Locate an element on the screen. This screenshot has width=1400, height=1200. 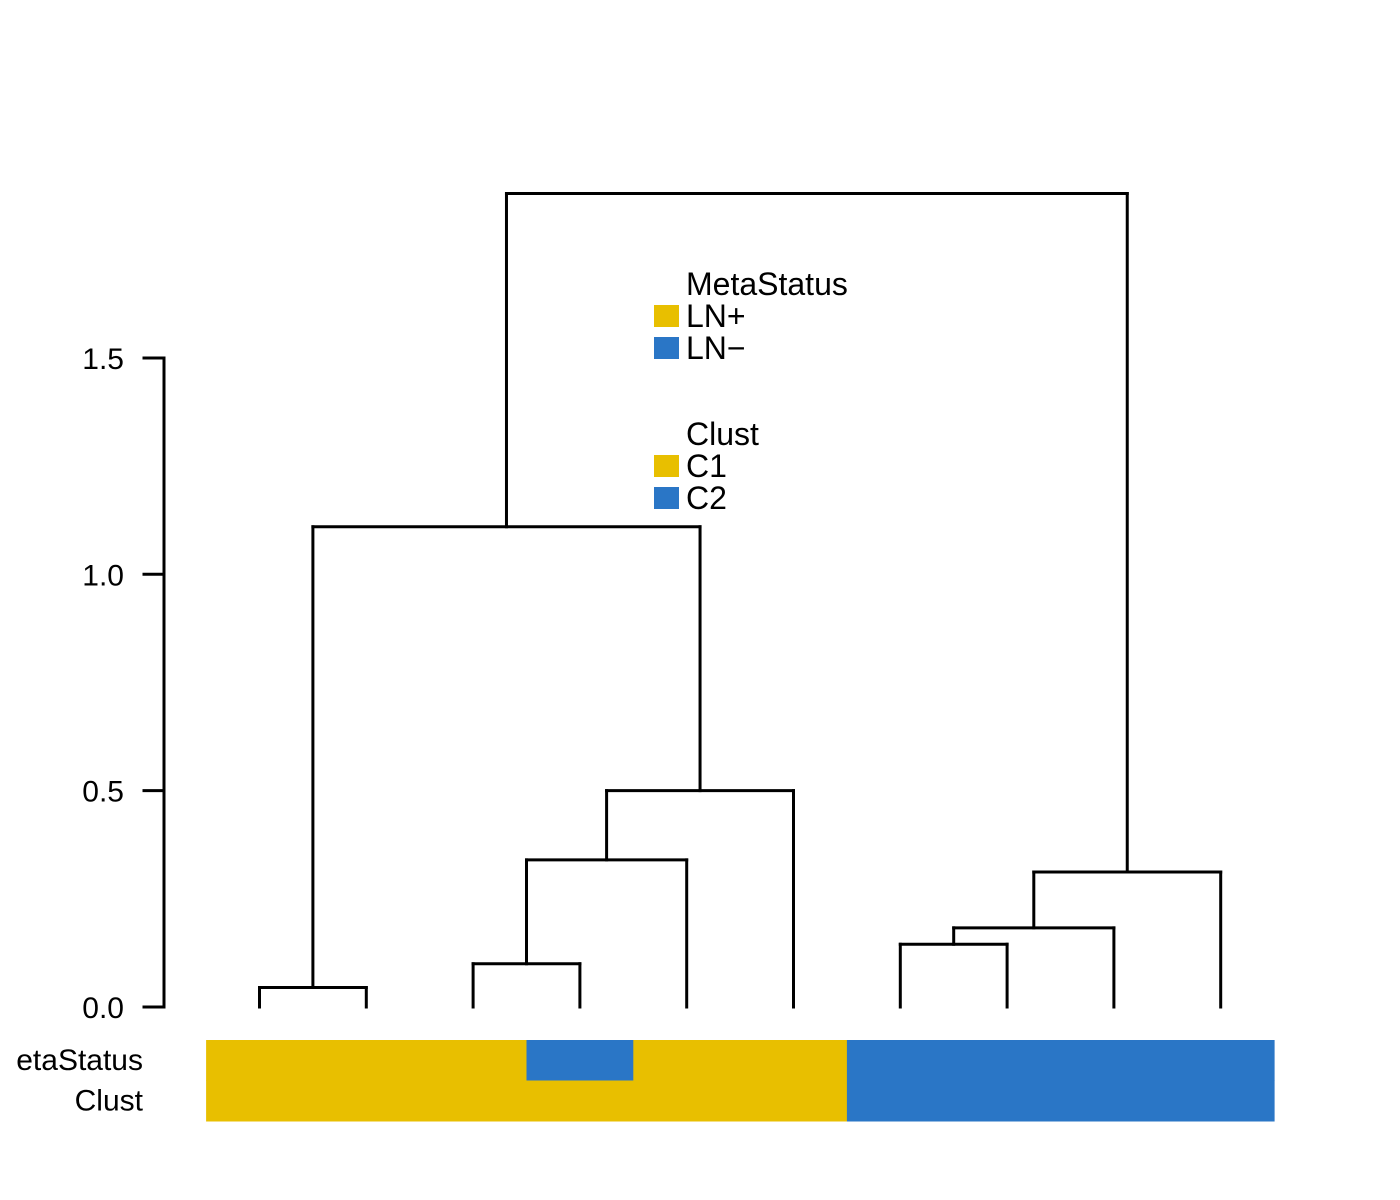
track-cell-C2 is located at coordinates (1060, 1101).